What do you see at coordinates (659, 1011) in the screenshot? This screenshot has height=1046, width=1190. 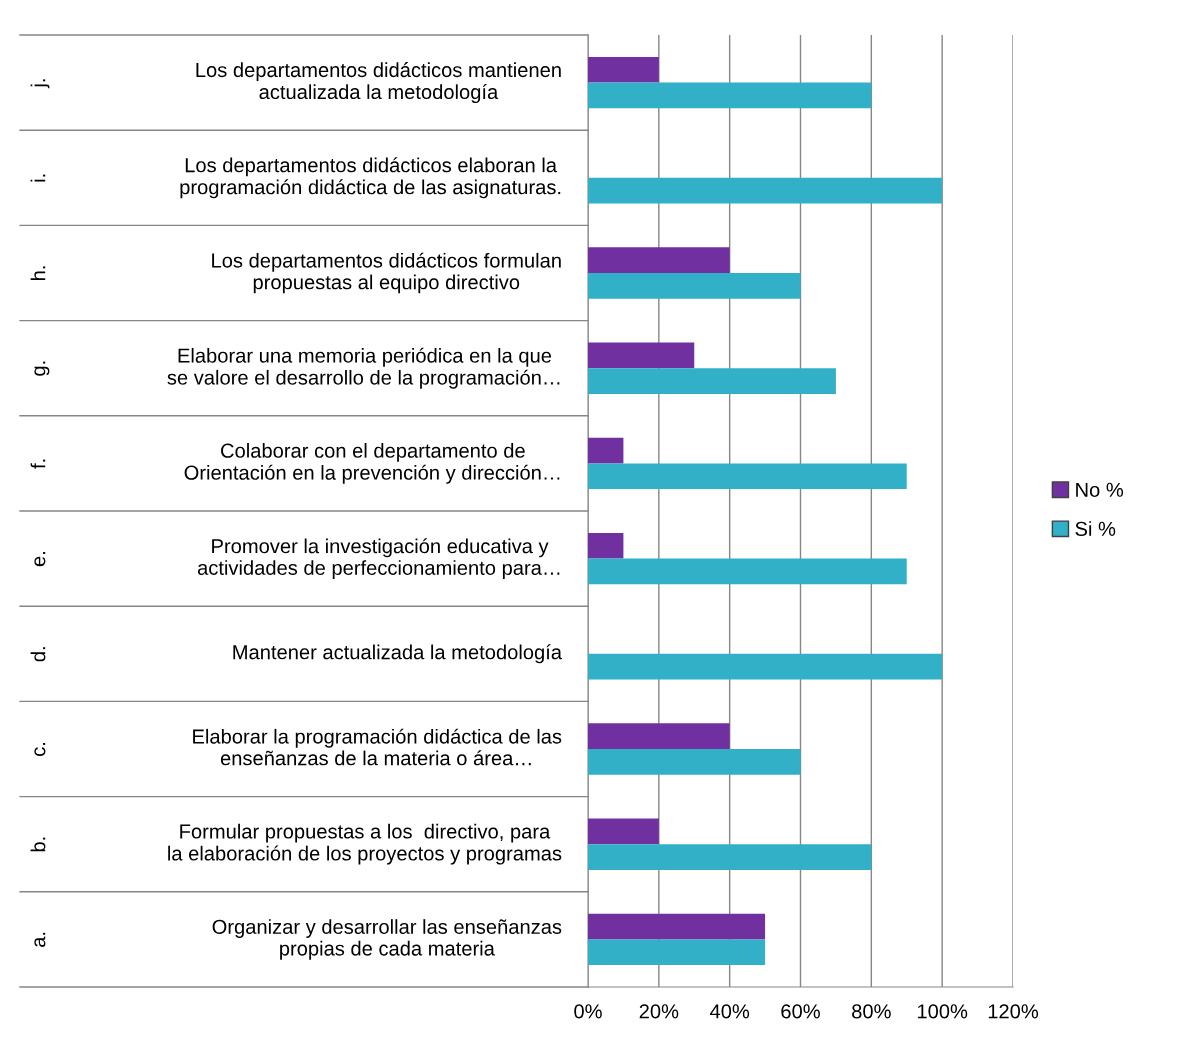 I see `x-tick-label: 20%` at bounding box center [659, 1011].